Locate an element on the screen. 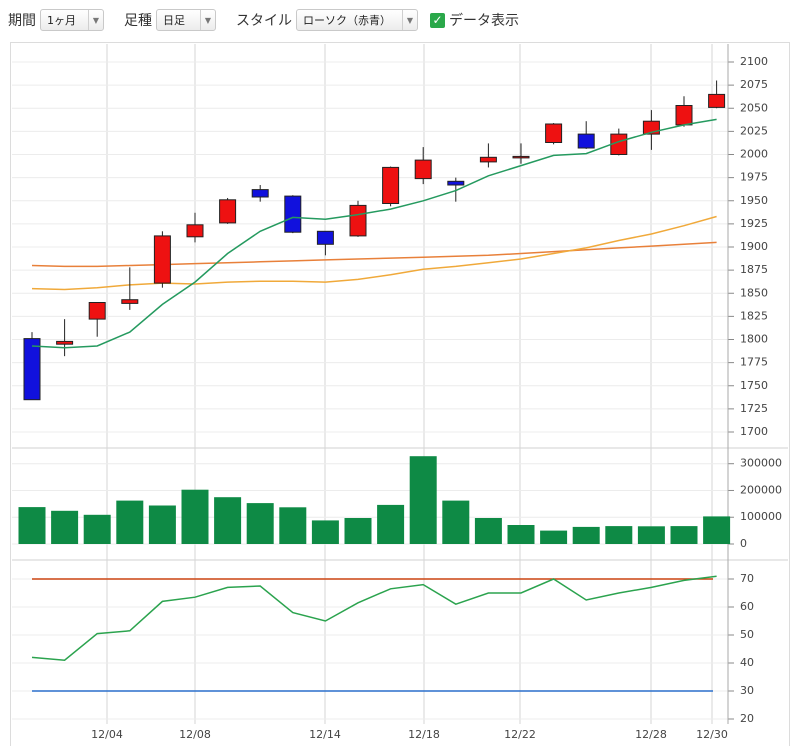  price-tick-label: 1975 is located at coordinates (754, 177).